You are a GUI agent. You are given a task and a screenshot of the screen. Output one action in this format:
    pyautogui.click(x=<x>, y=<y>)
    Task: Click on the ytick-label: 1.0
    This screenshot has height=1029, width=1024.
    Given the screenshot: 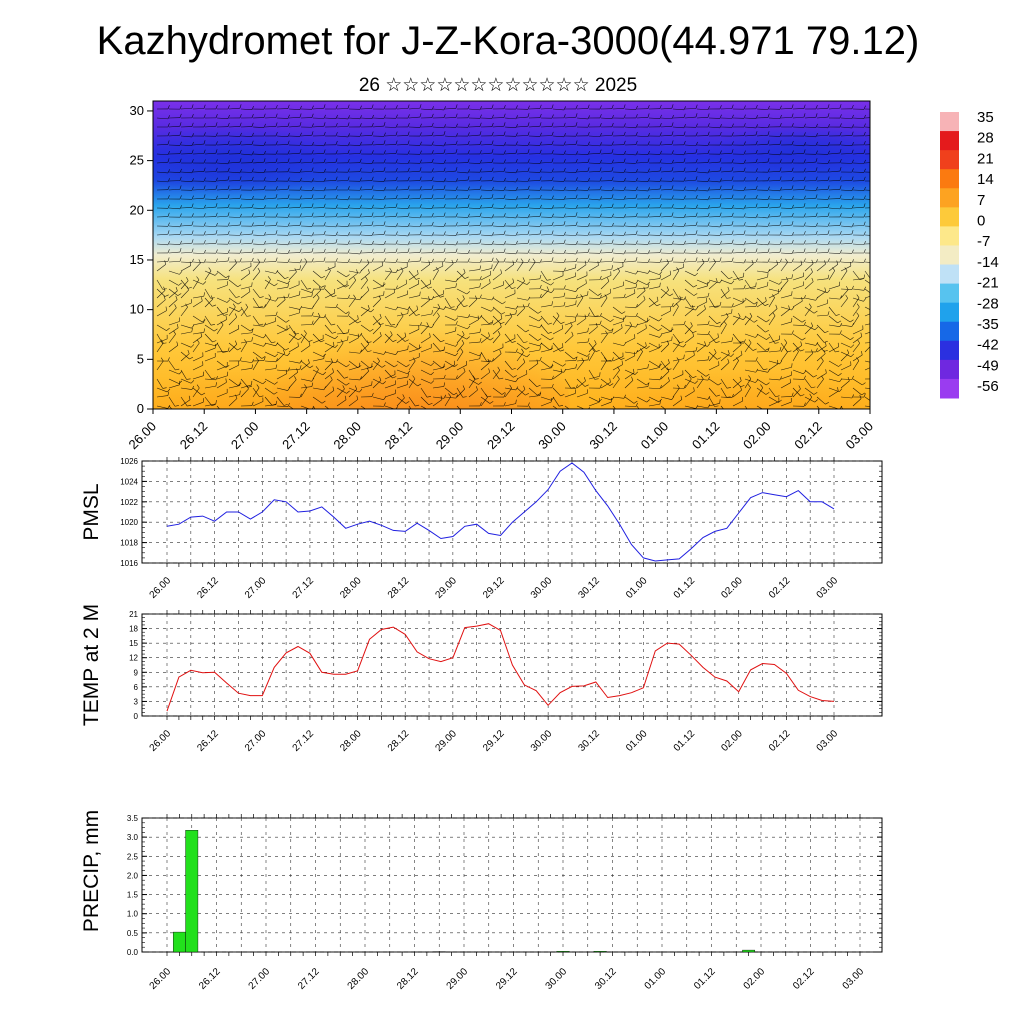 What is the action you would take?
    pyautogui.click(x=133, y=914)
    